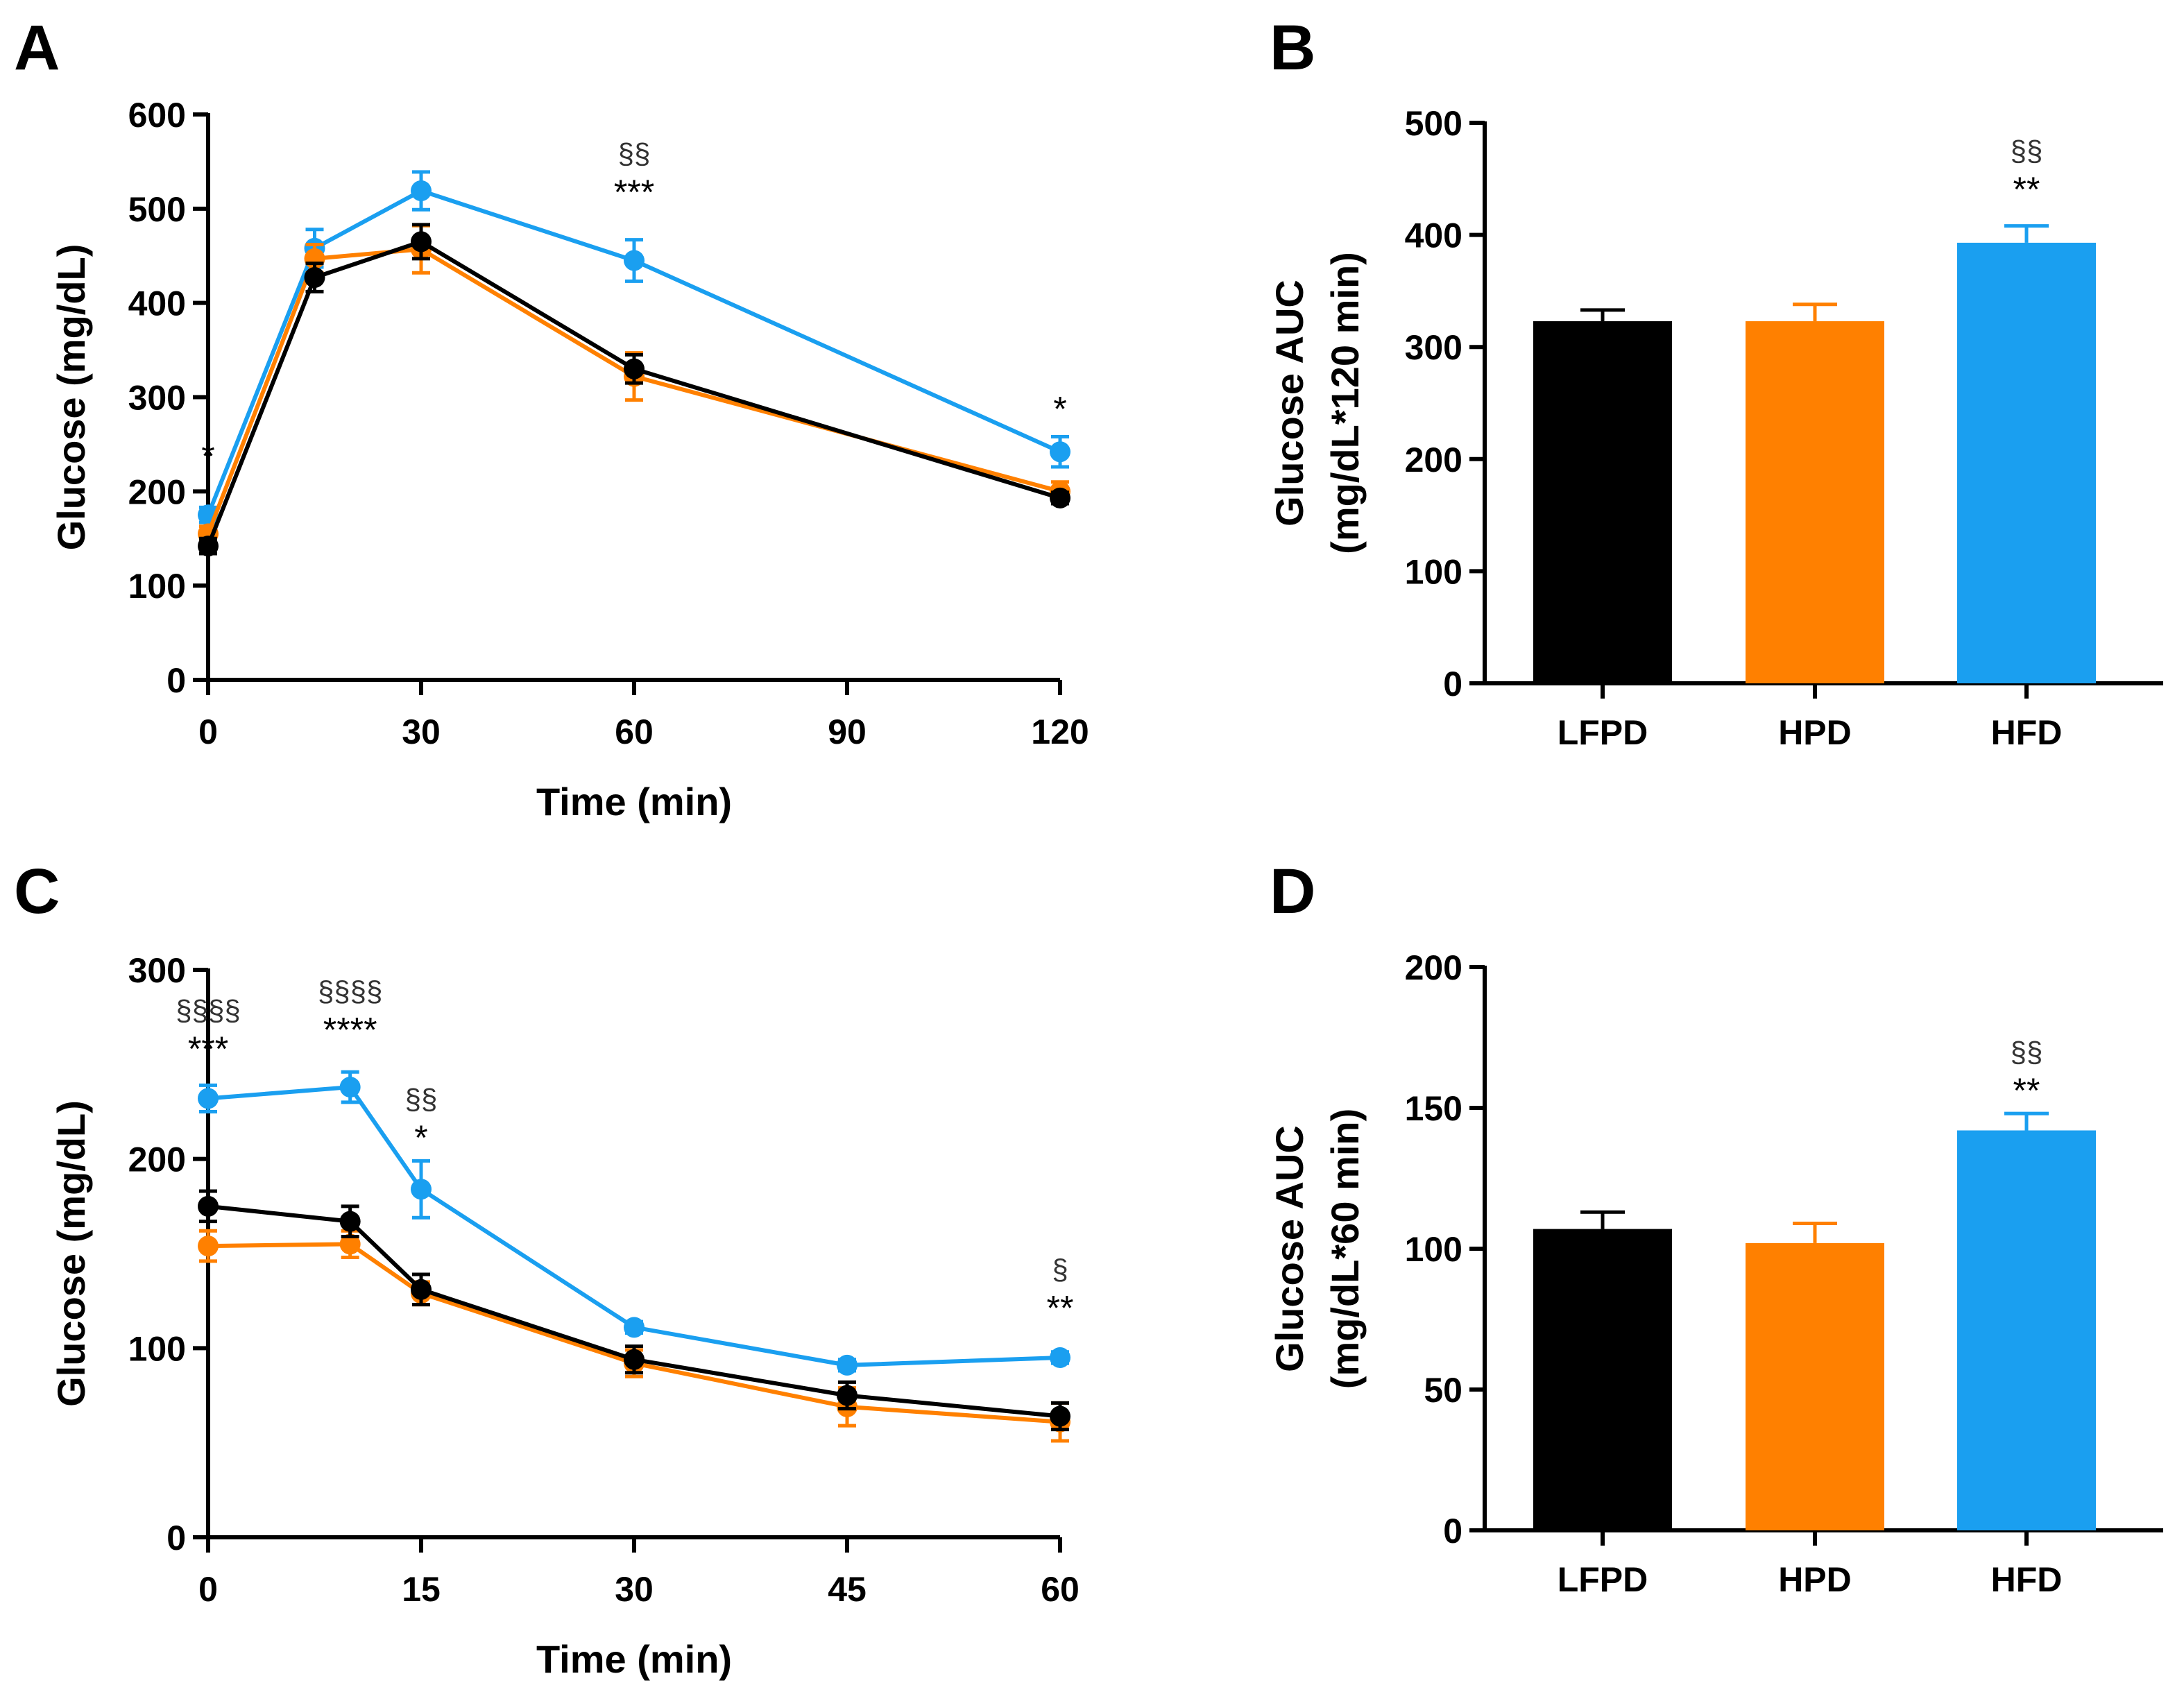  What do you see at coordinates (847, 732) in the screenshot?
I see `x-tick-label-a: 90` at bounding box center [847, 732].